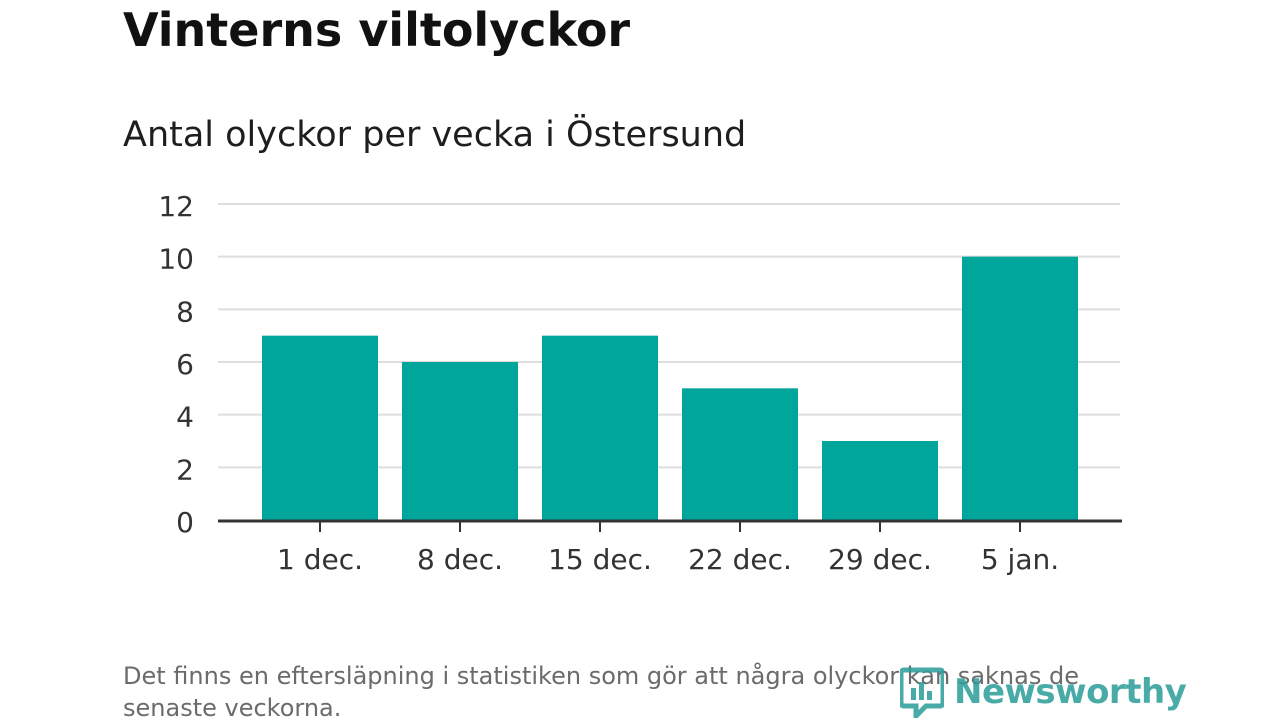 This screenshot has width=1280, height=720. I want to click on chart-subtitle: Antal olyckor per vecka i Östersund, so click(435, 135).